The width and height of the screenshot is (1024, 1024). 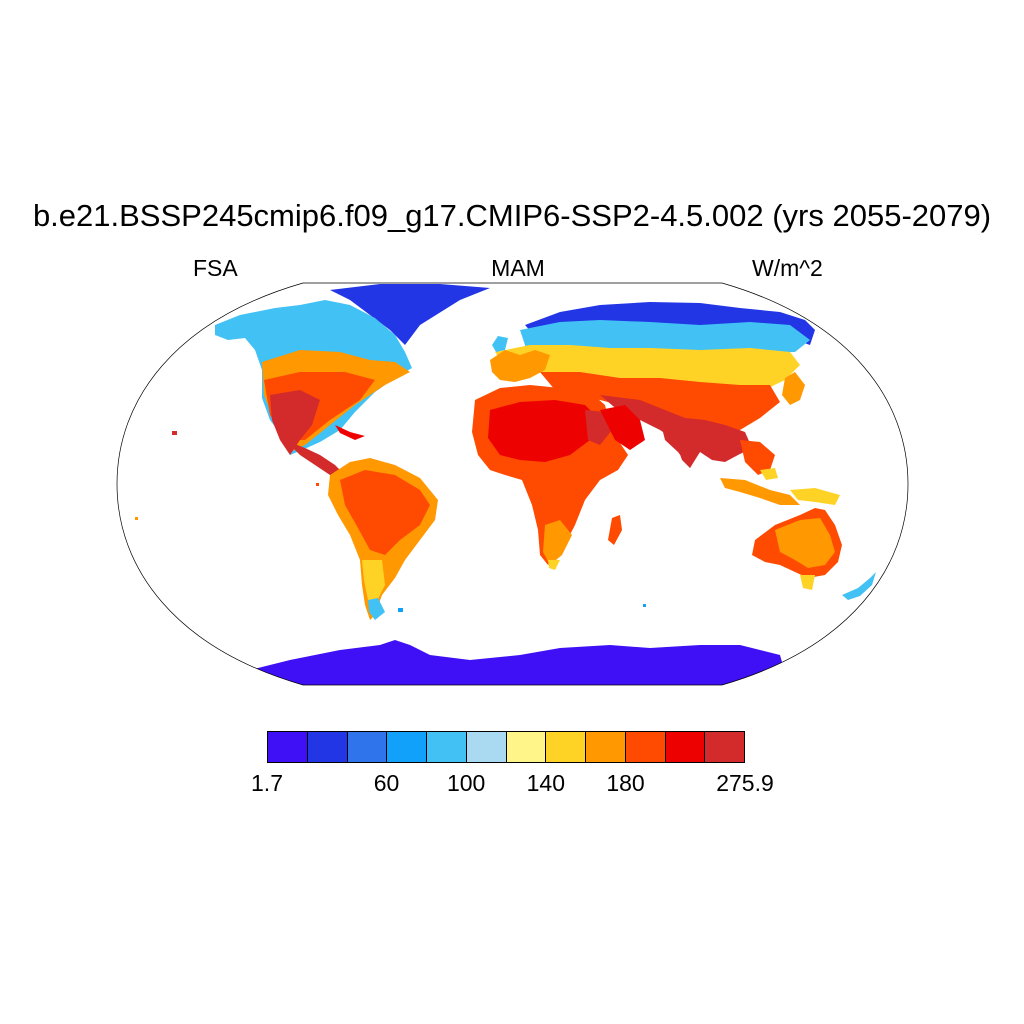 I want to click on colorbar-tick-label: 1.7, so click(x=267, y=783).